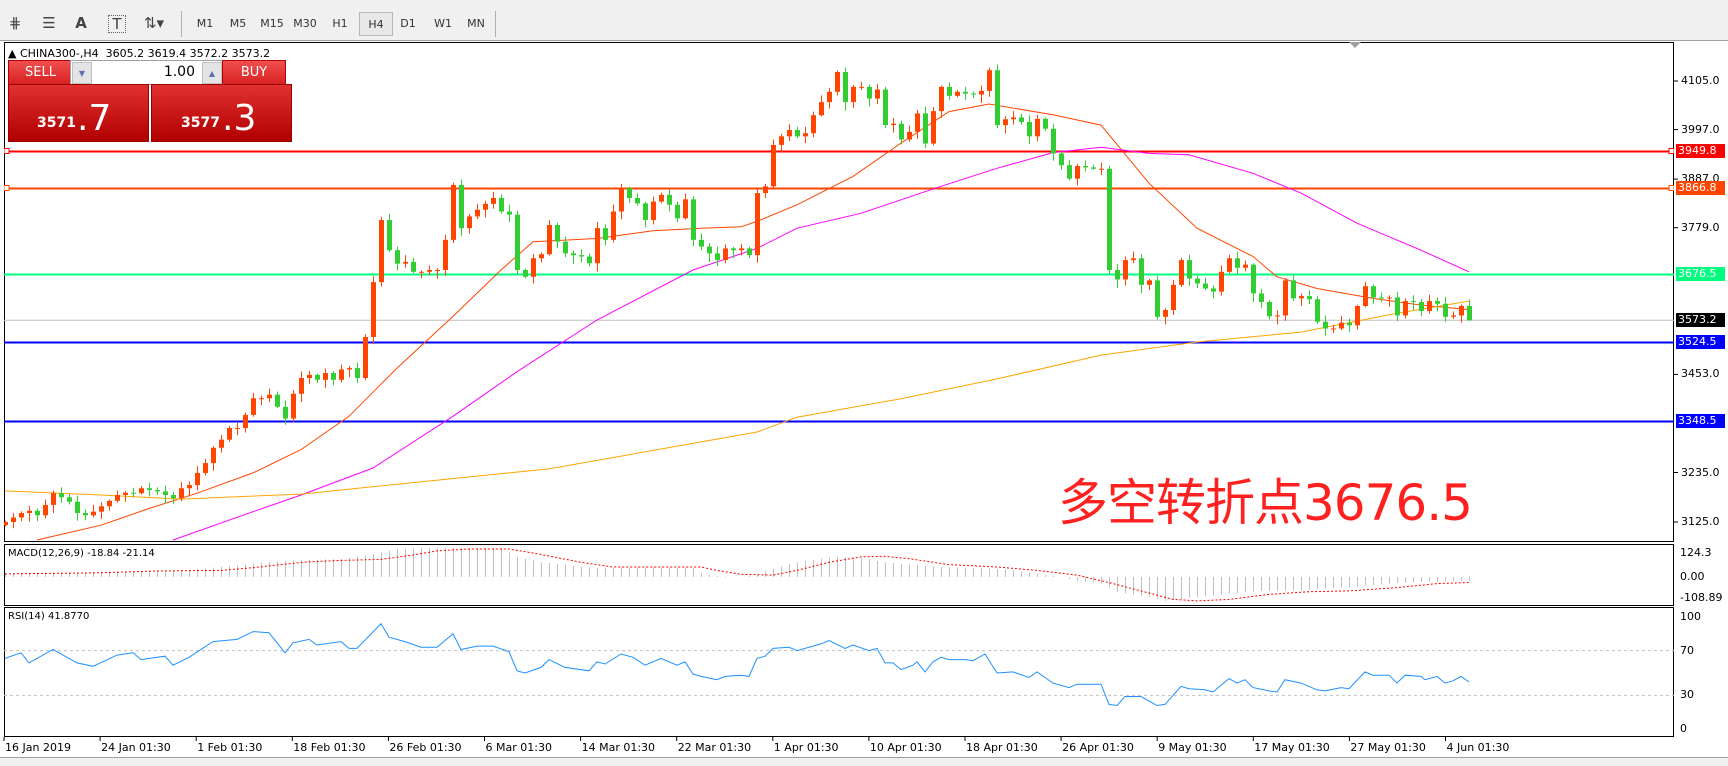 The width and height of the screenshot is (1728, 766). Describe the element at coordinates (81, 23) in the screenshot. I see `text-label-icon: A` at that location.